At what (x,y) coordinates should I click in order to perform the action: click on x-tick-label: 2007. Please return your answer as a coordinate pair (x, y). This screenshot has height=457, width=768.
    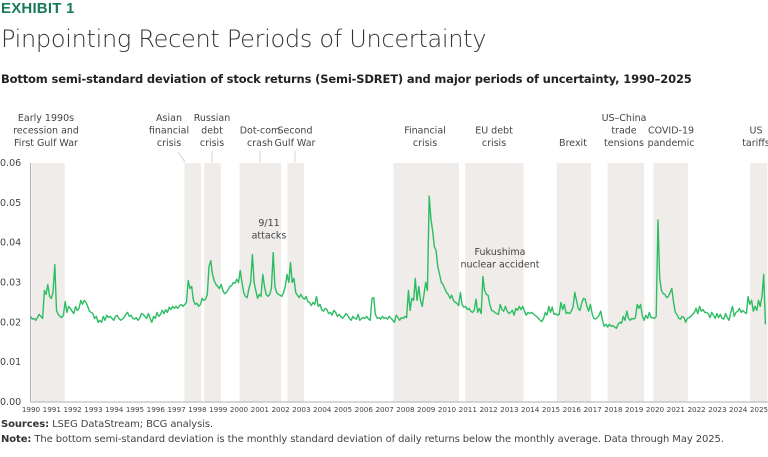
    Looking at the image, I should click on (384, 409).